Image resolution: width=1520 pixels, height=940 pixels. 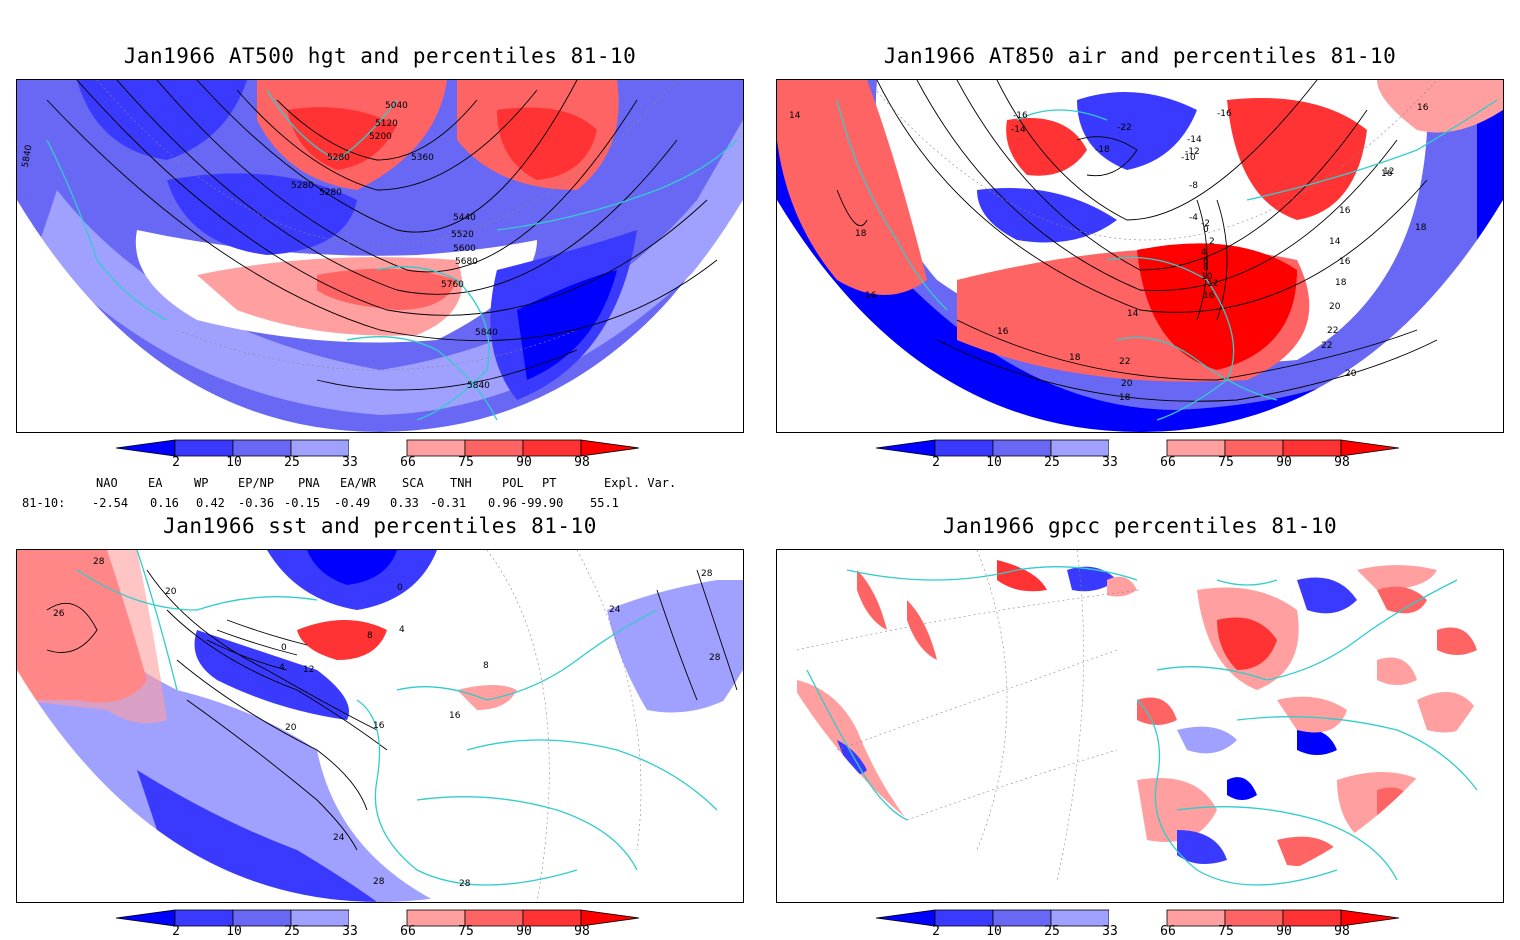 I want to click on contour-label: 5200, so click(x=380, y=137).